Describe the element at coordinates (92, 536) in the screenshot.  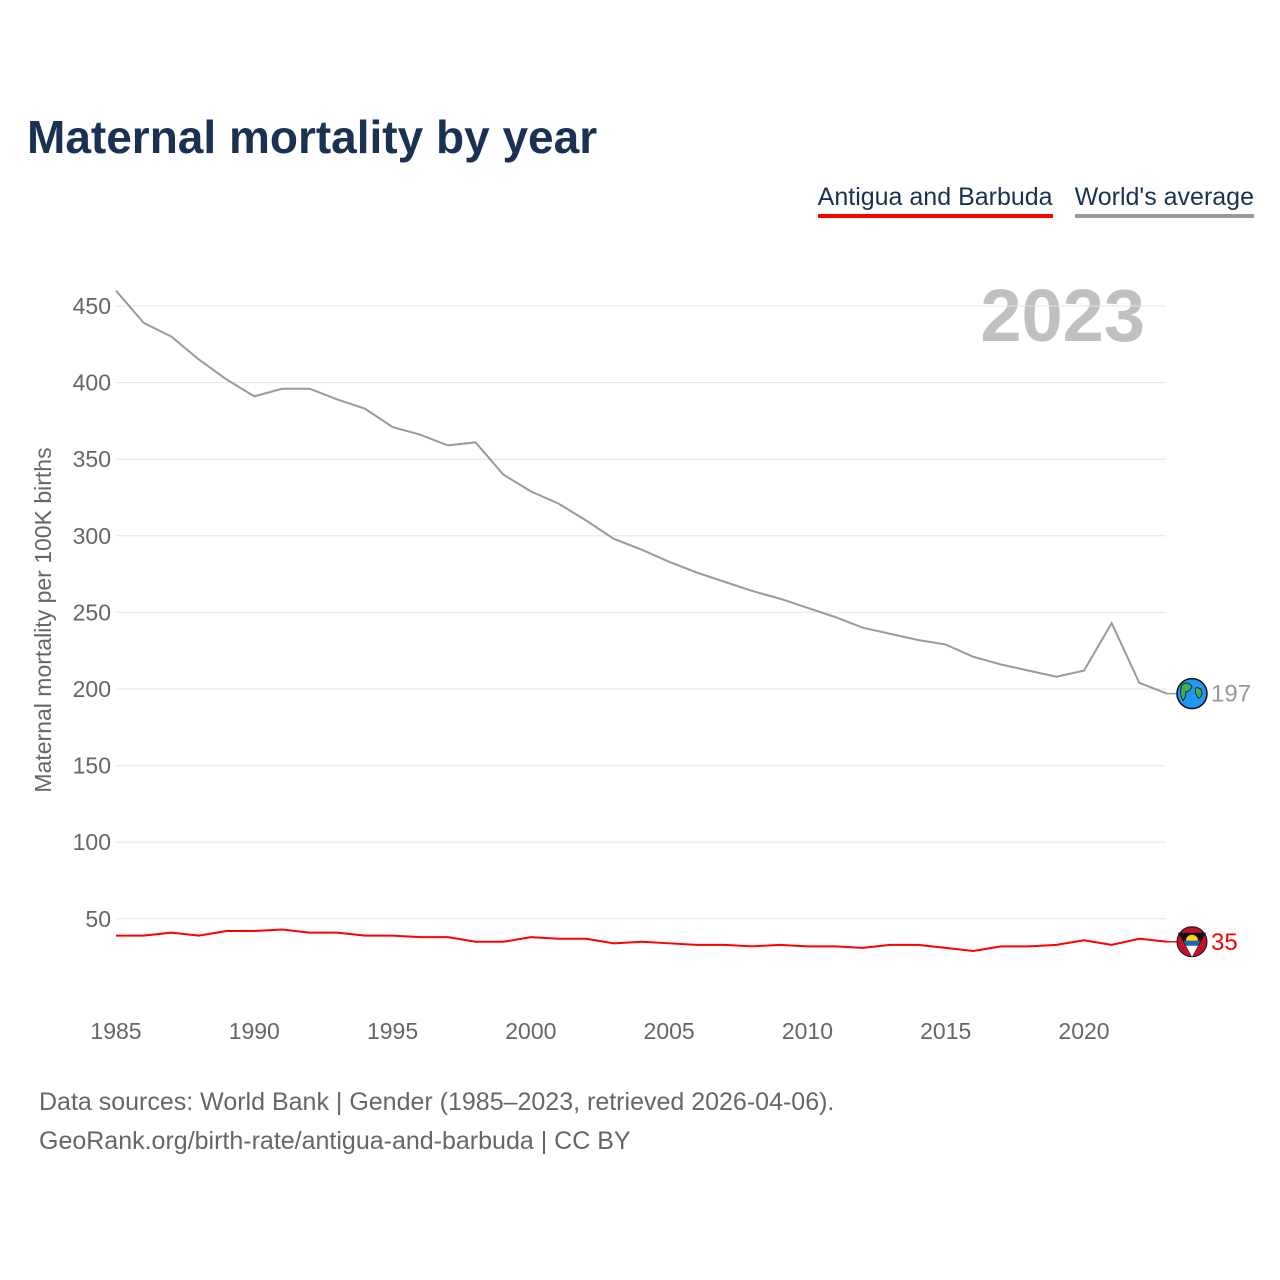
I see `y-tick-label: 300` at that location.